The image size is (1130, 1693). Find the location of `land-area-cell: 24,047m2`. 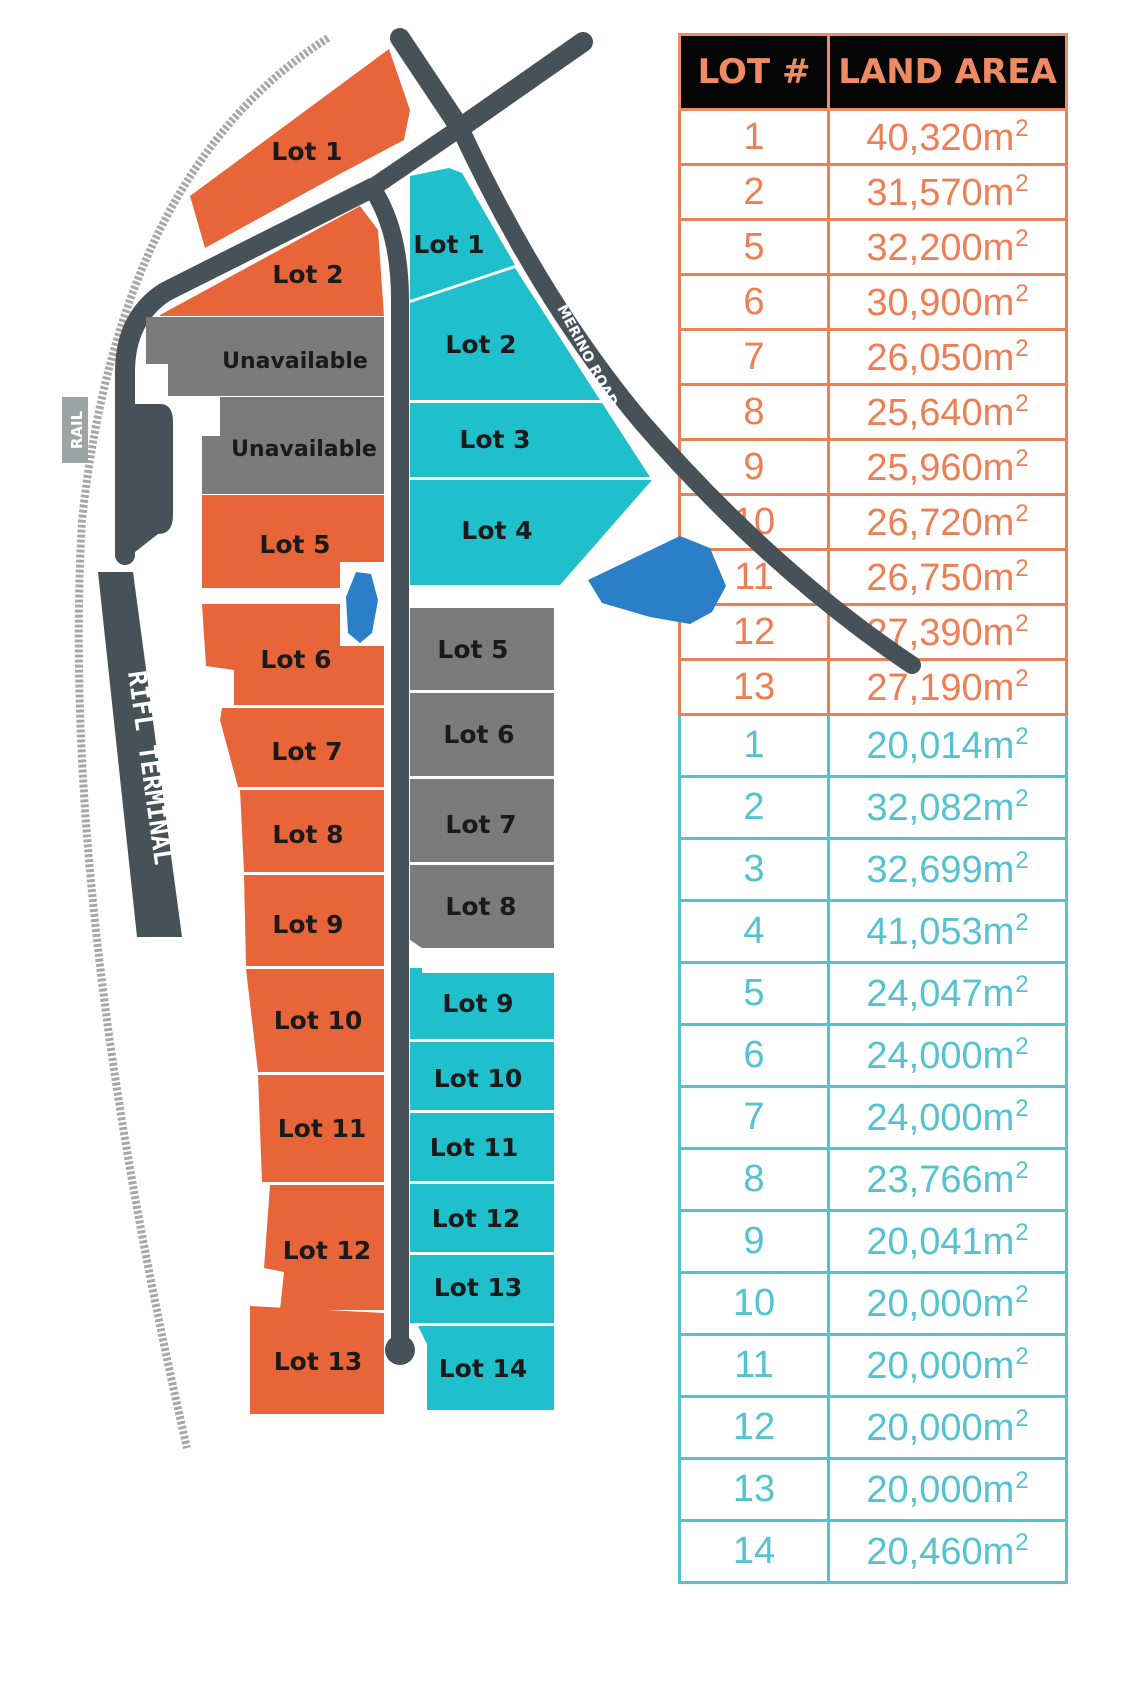

land-area-cell: 24,047m2 is located at coordinates (947, 993).